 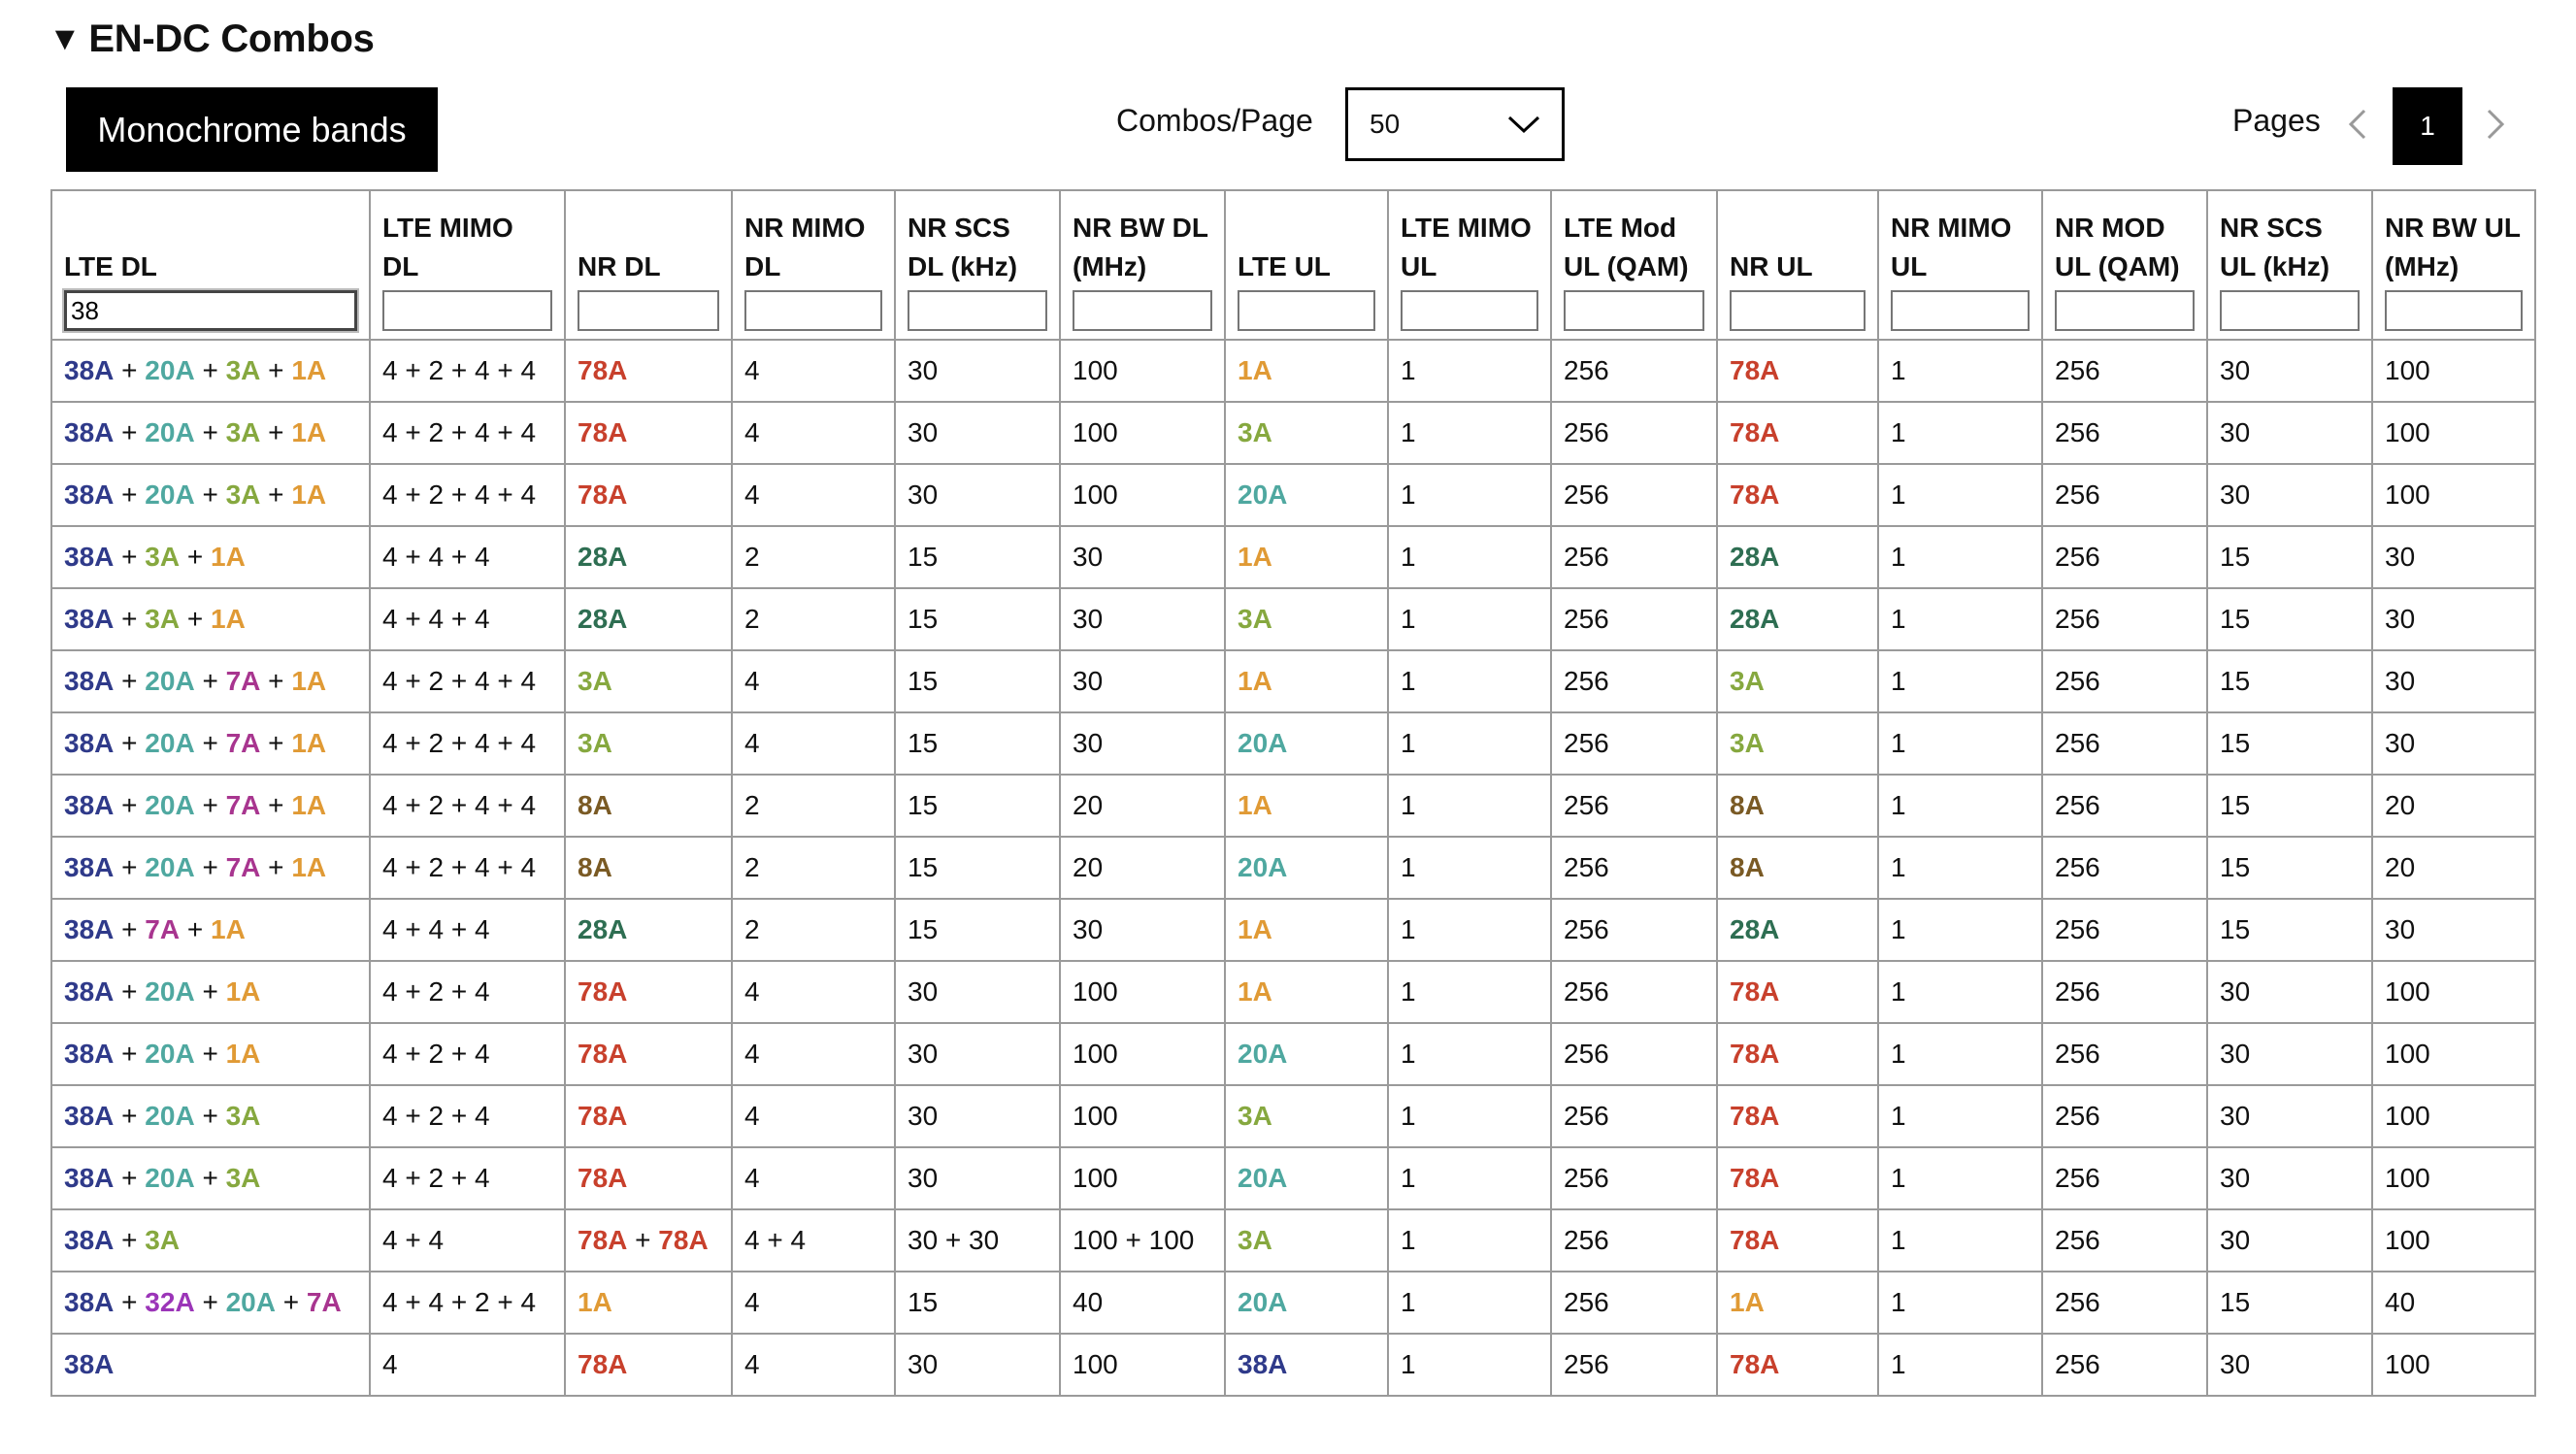 I want to click on section-title: EN-DC Combos, so click(x=231, y=38).